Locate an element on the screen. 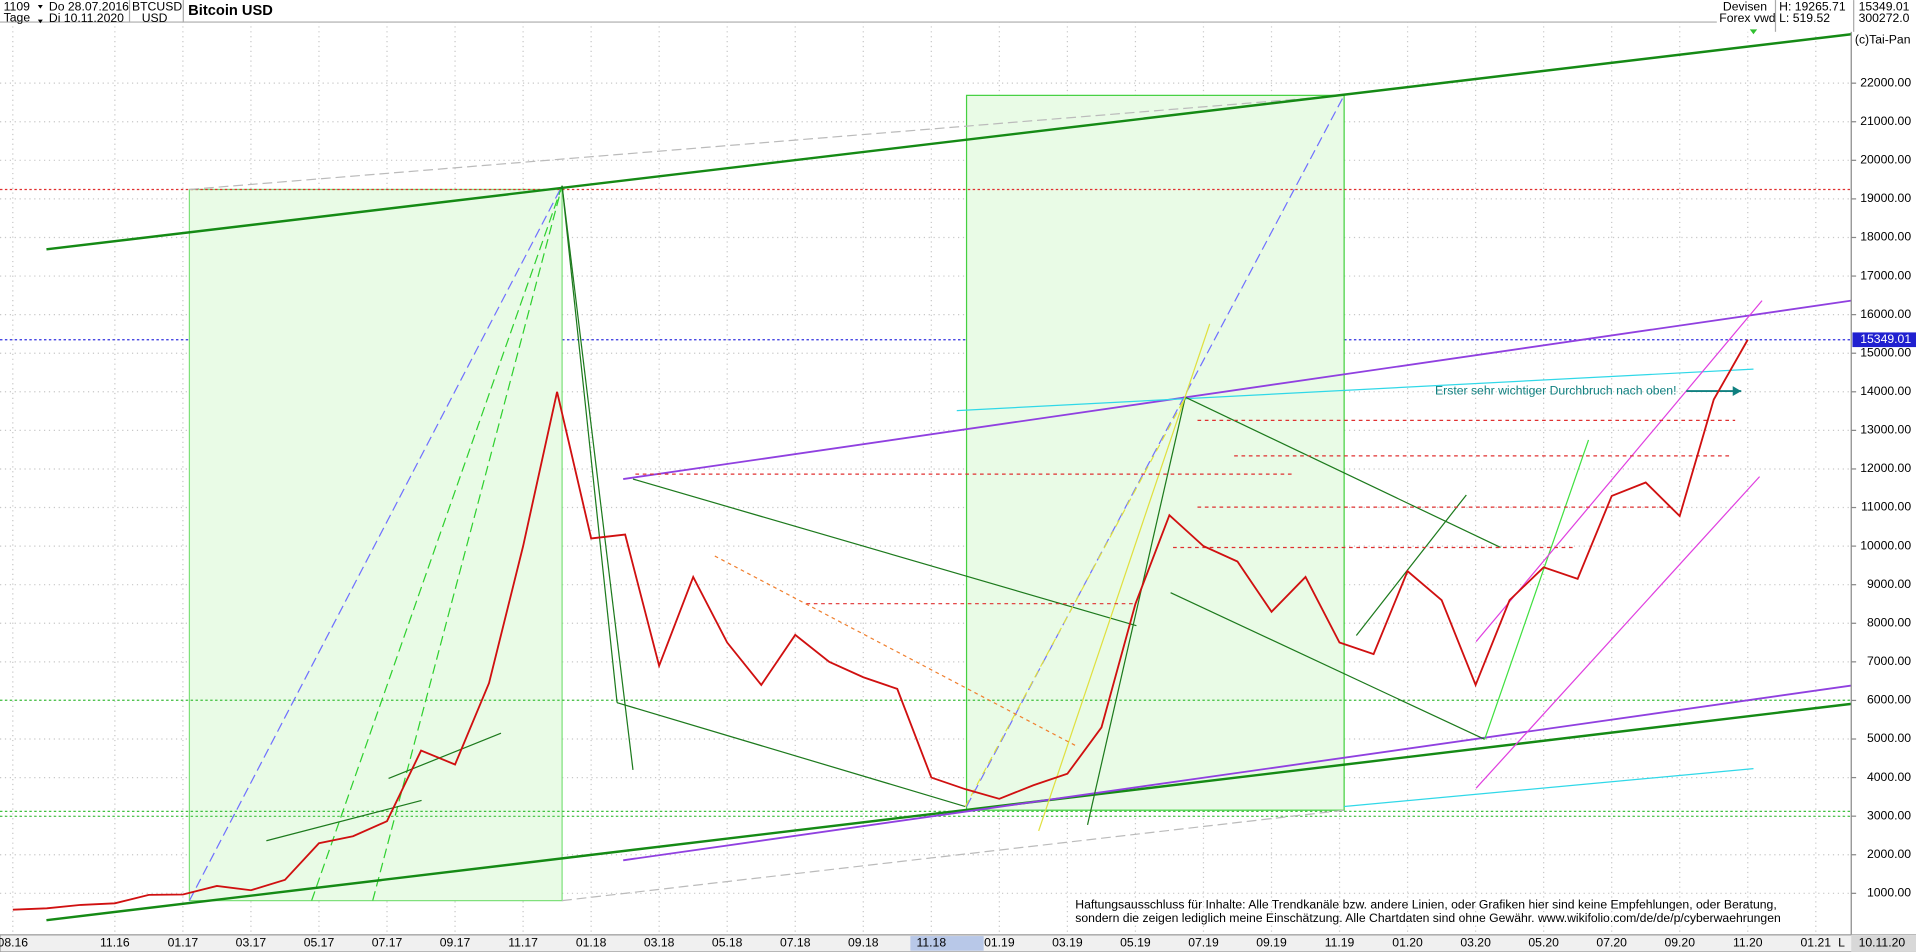  y-tick-label: 3000.00 is located at coordinates (1889, 815).